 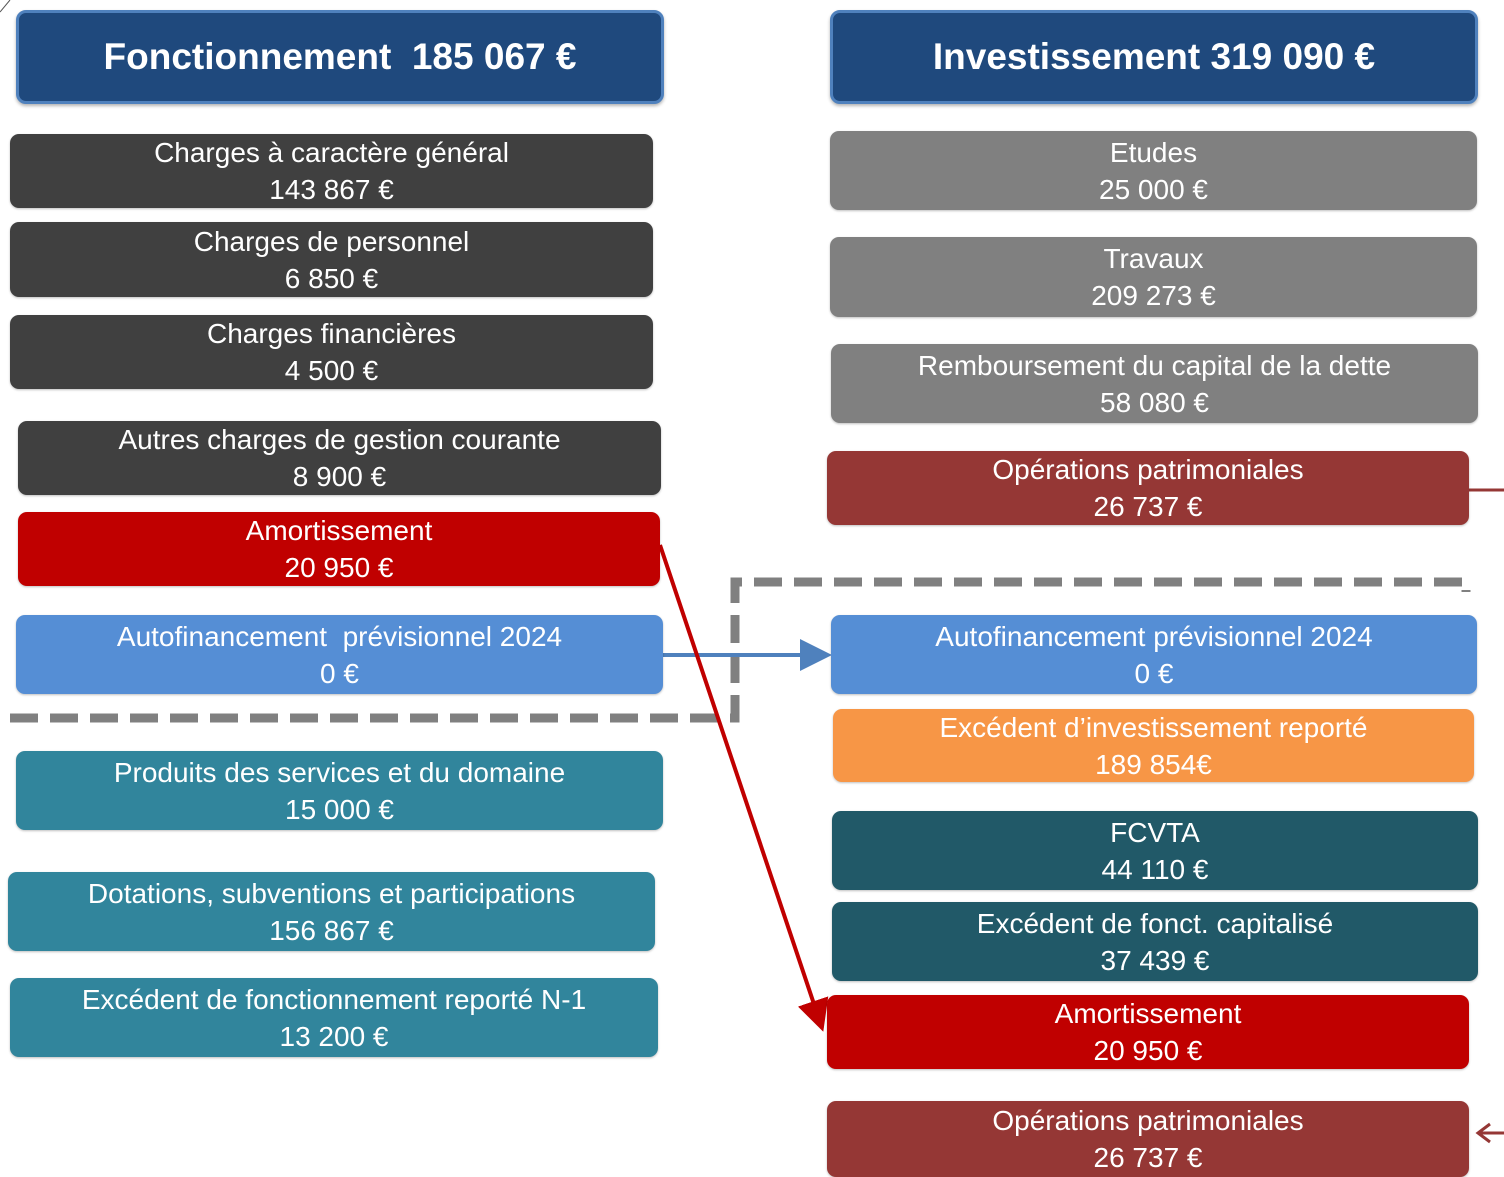 I want to click on section-header: Fonctionnement 185 067 €, so click(x=340, y=57).